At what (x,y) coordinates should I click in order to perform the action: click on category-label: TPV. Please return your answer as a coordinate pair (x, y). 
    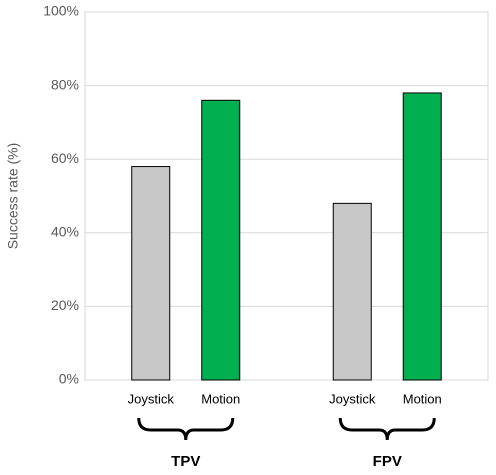
    Looking at the image, I should click on (185, 461).